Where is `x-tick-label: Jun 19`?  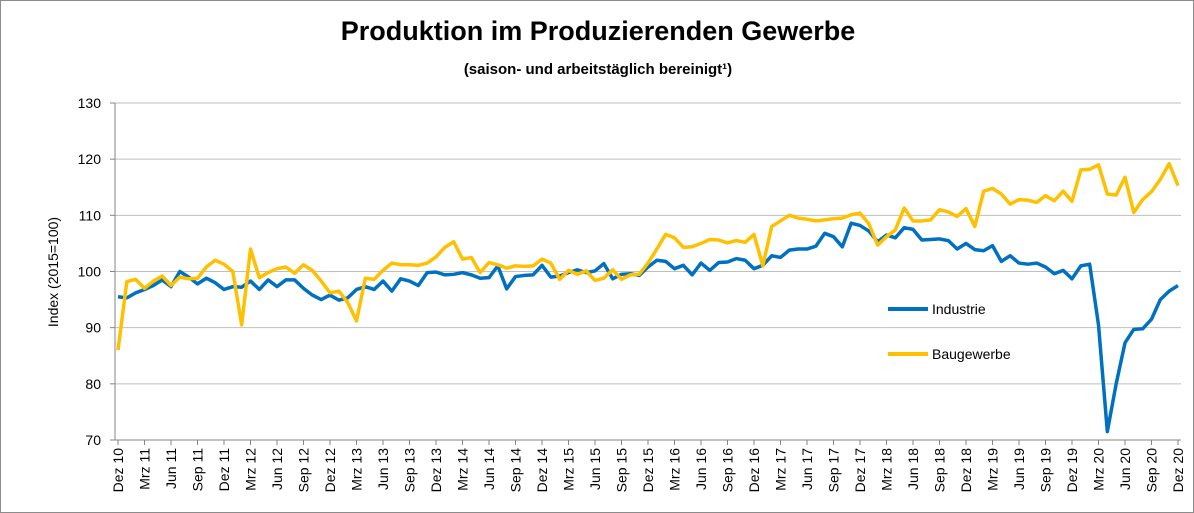 x-tick-label: Jun 19 is located at coordinates (1019, 469).